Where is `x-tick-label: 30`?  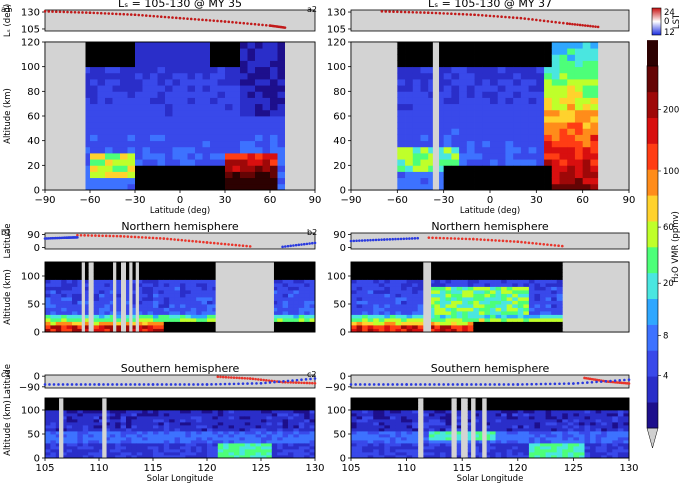 x-tick-label: 30 is located at coordinates (536, 200).